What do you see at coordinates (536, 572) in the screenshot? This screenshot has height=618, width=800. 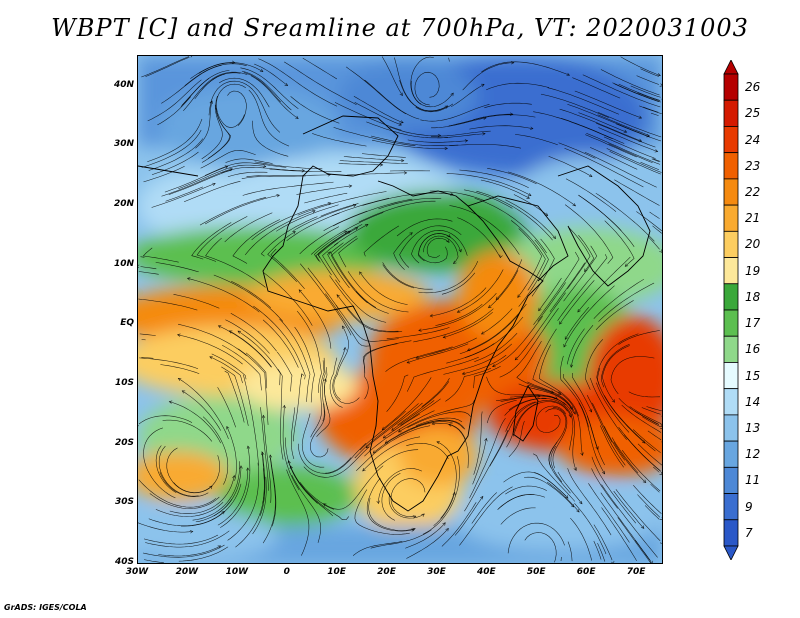 I see `lon-label: 50E` at bounding box center [536, 572].